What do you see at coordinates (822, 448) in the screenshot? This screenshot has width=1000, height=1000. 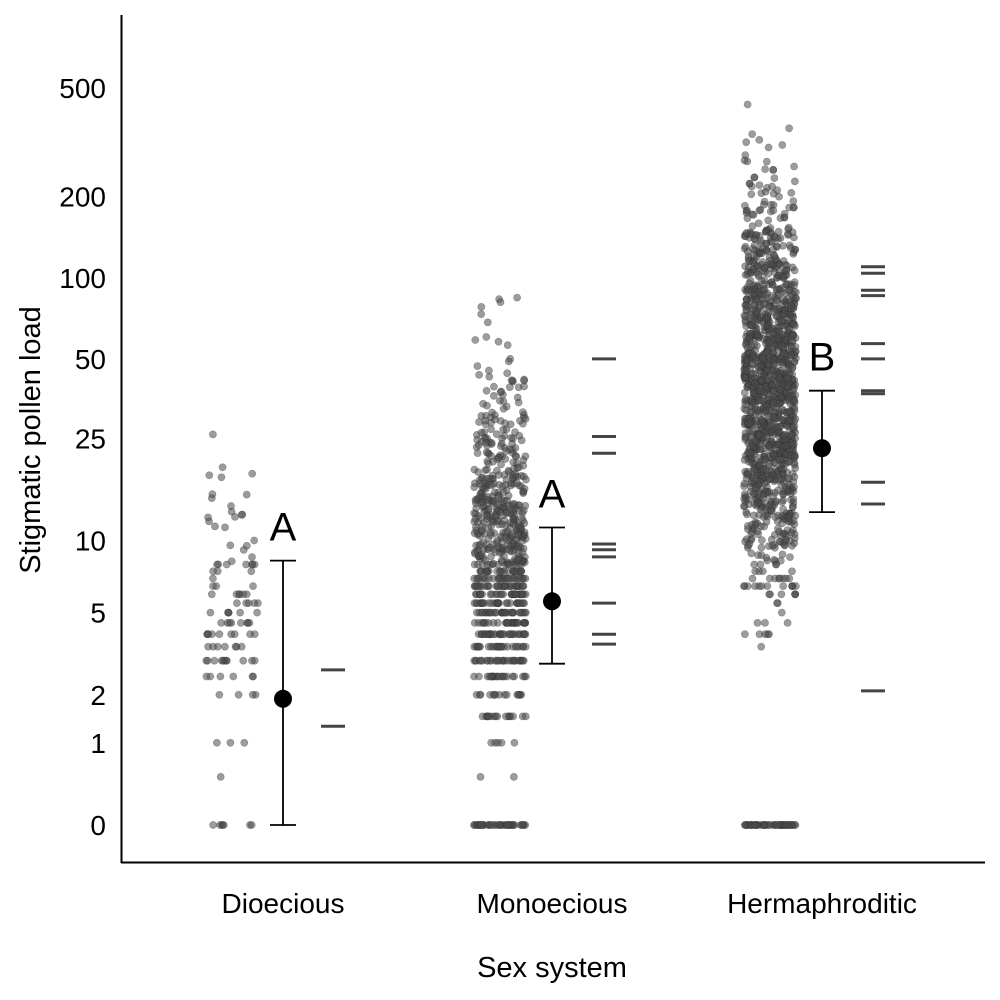 I see `estimate-point` at bounding box center [822, 448].